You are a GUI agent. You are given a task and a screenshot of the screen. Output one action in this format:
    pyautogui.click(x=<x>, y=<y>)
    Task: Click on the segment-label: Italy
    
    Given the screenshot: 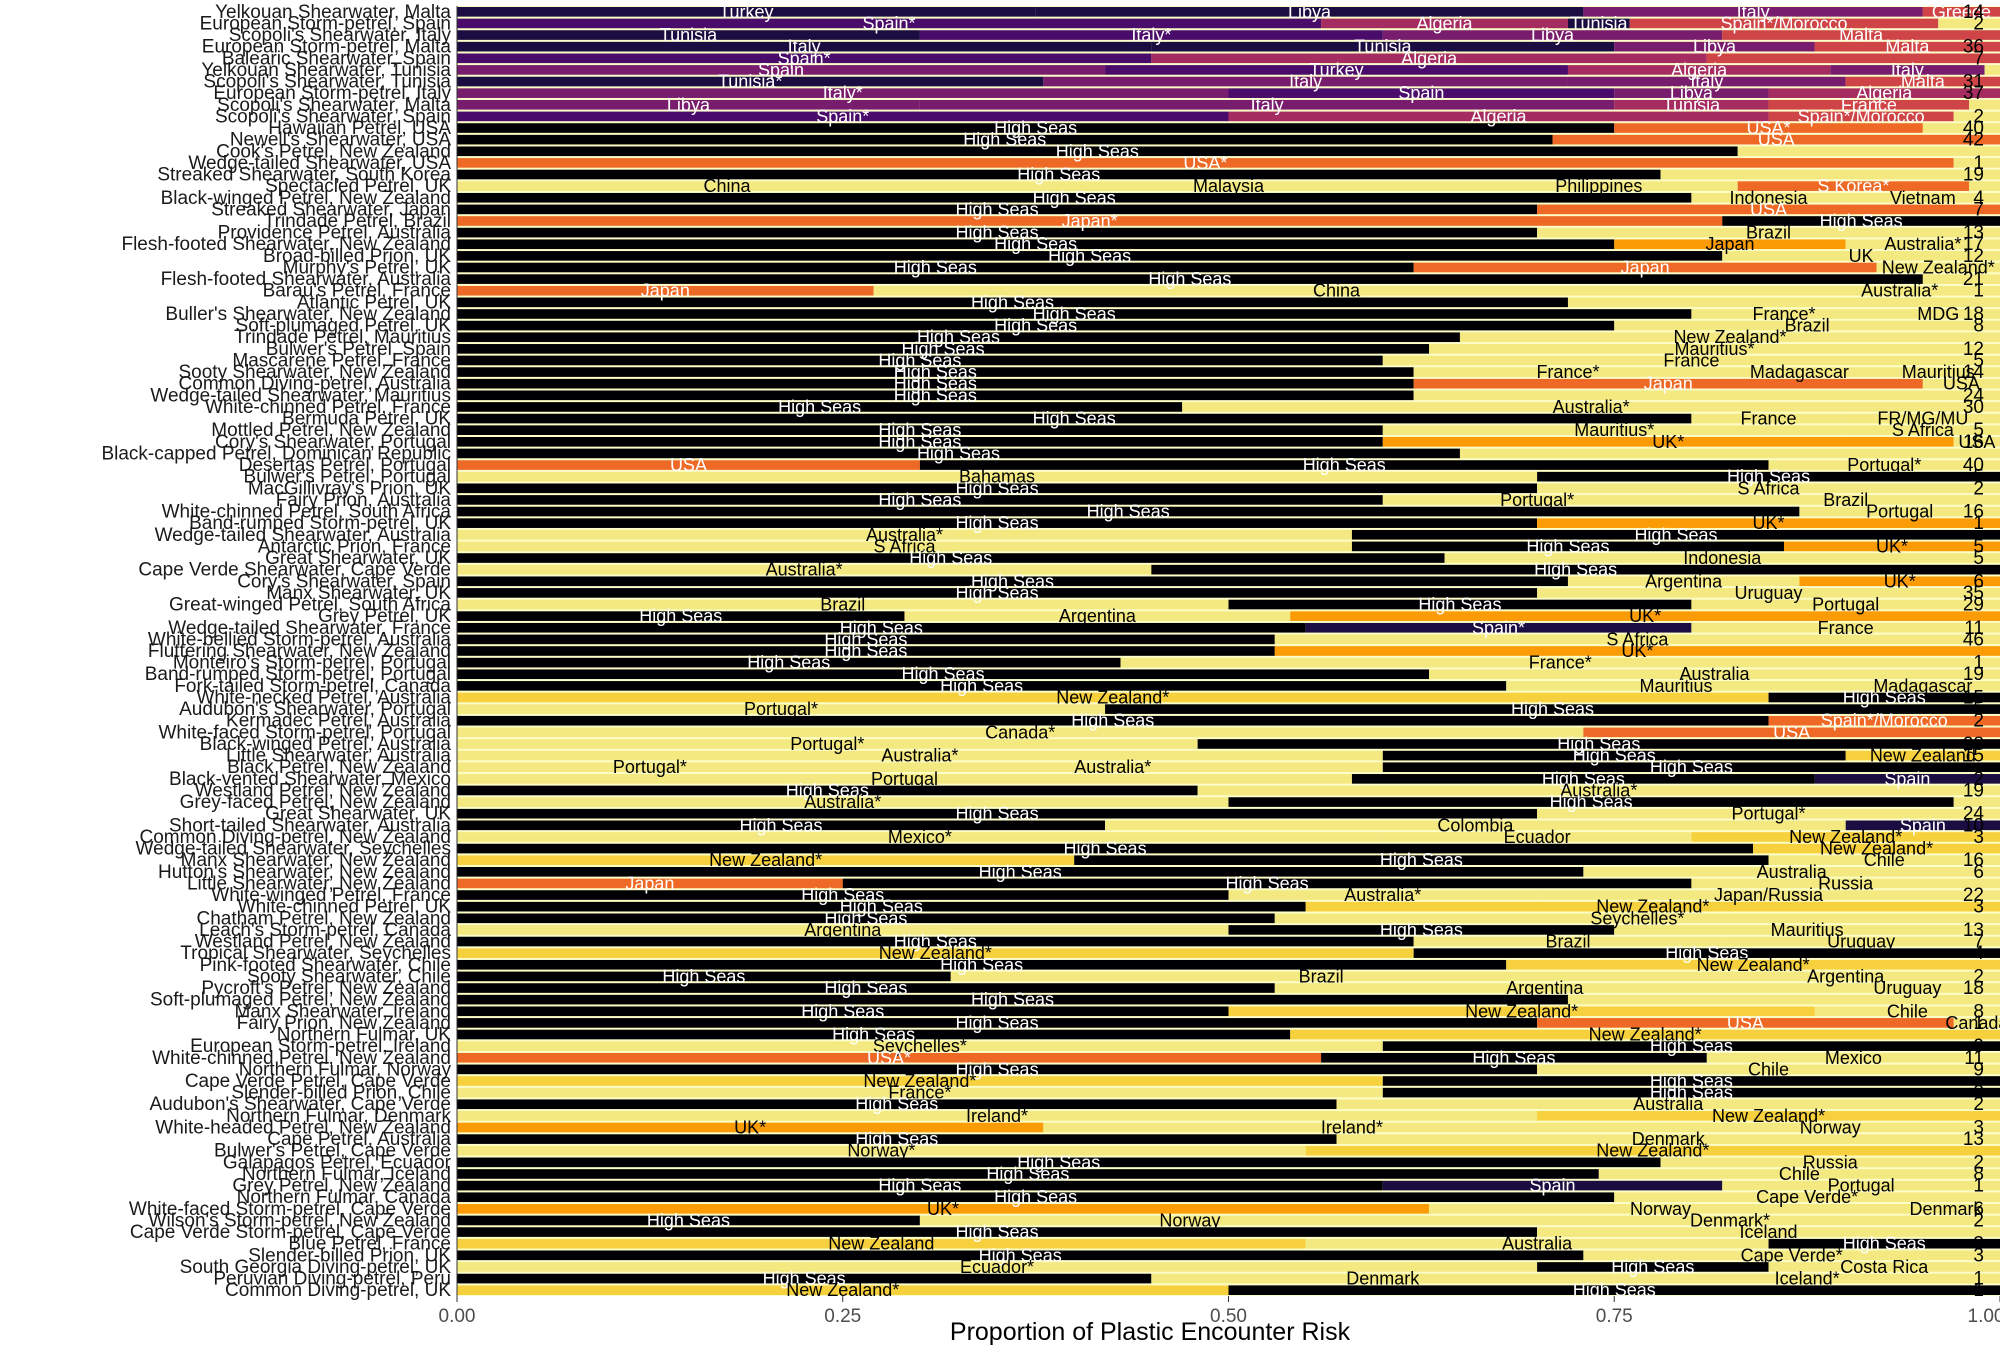 What is the action you would take?
    pyautogui.click(x=1305, y=82)
    